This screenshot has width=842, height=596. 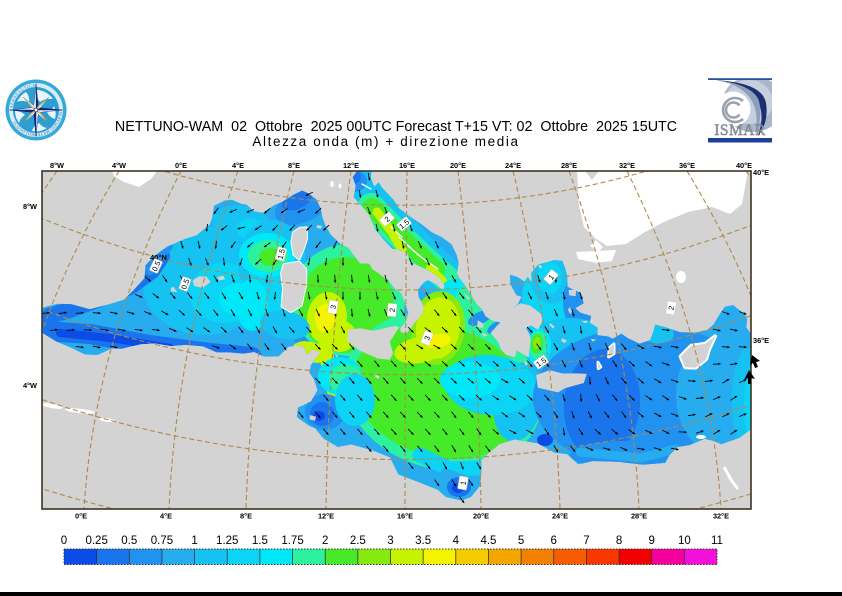 What do you see at coordinates (651, 541) in the screenshot?
I see `svg-text: 9` at bounding box center [651, 541].